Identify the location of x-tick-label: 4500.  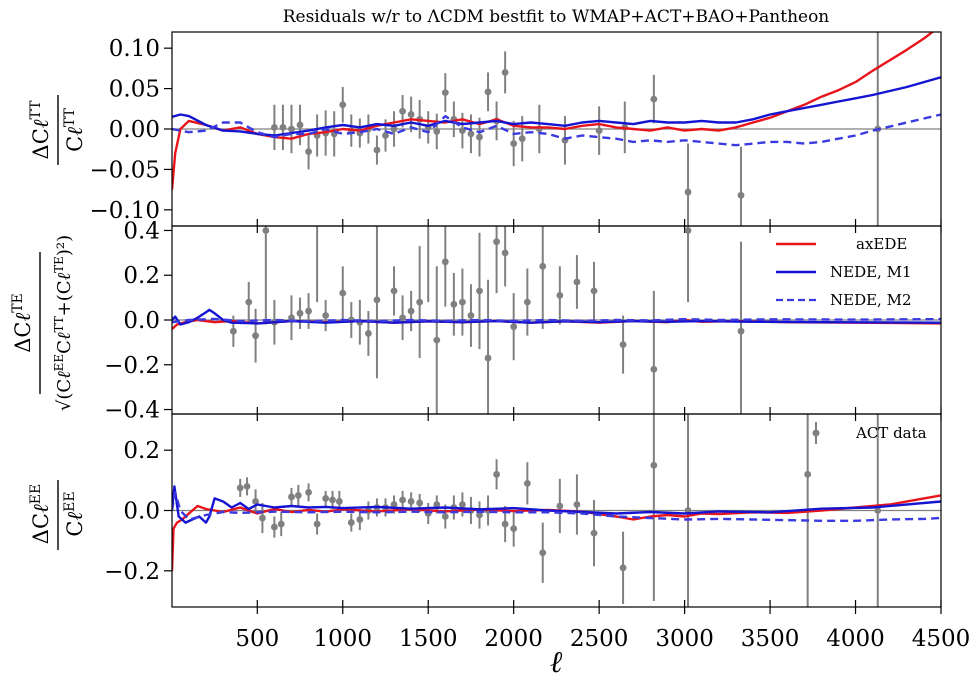
(940, 639).